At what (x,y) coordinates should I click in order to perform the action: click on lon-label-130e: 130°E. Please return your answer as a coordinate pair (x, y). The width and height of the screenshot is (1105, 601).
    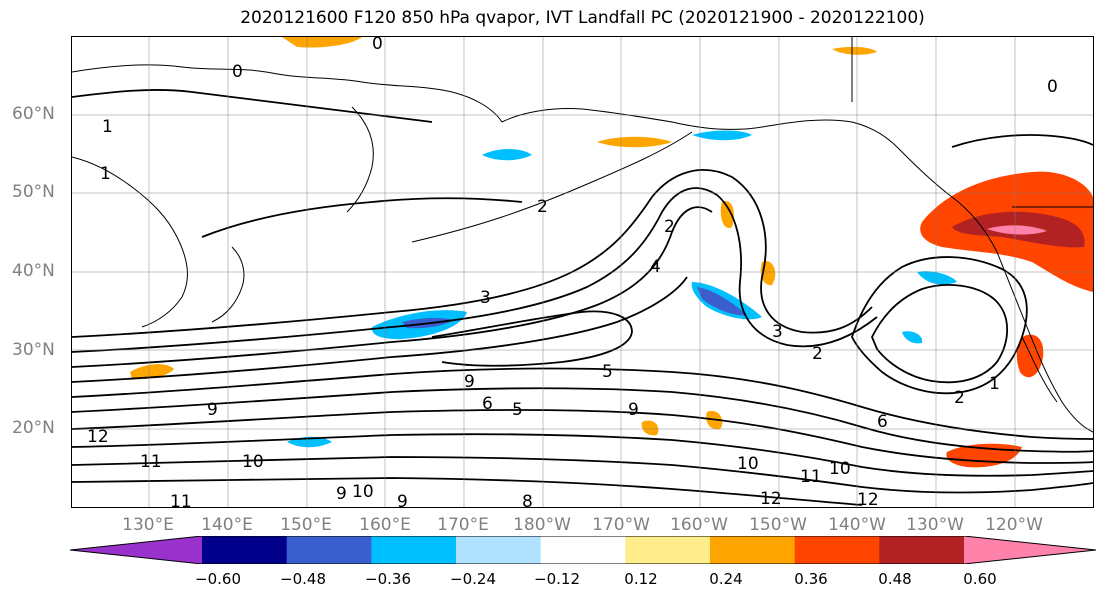
    Looking at the image, I should click on (148, 525).